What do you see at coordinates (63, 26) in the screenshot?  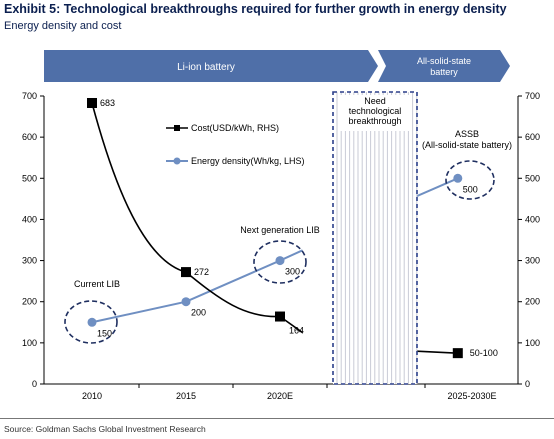 I see `page-subtitle: Energy density and cost` at bounding box center [63, 26].